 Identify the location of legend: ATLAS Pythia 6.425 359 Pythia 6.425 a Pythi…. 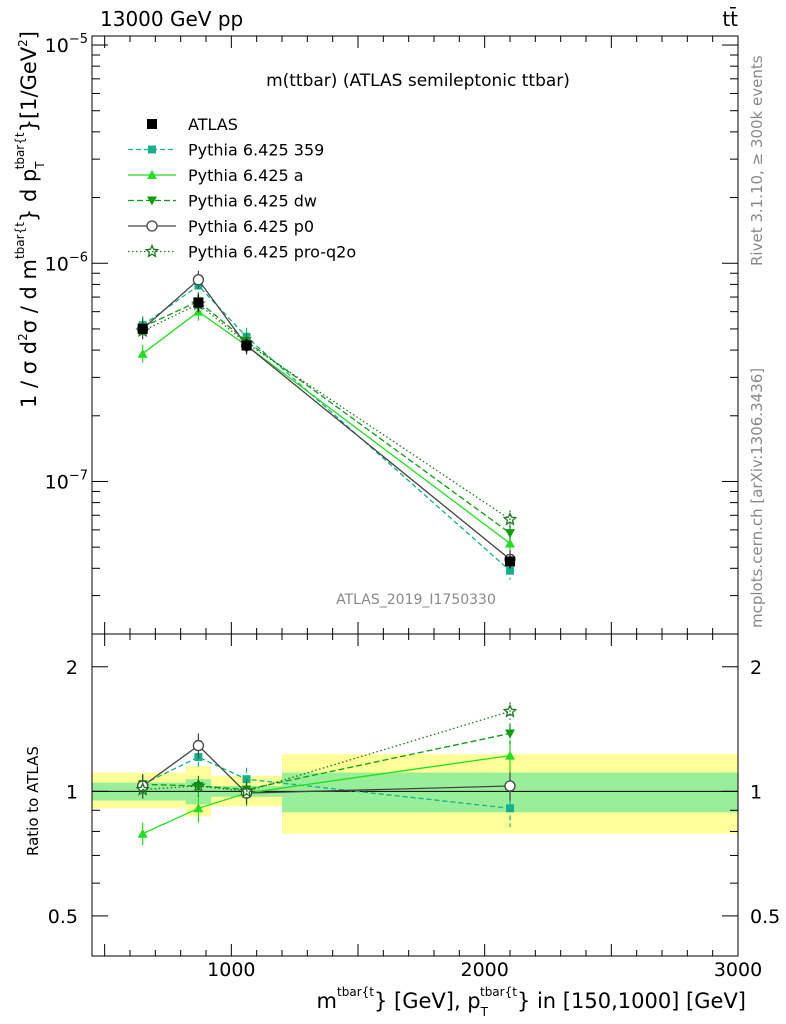
(242, 188).